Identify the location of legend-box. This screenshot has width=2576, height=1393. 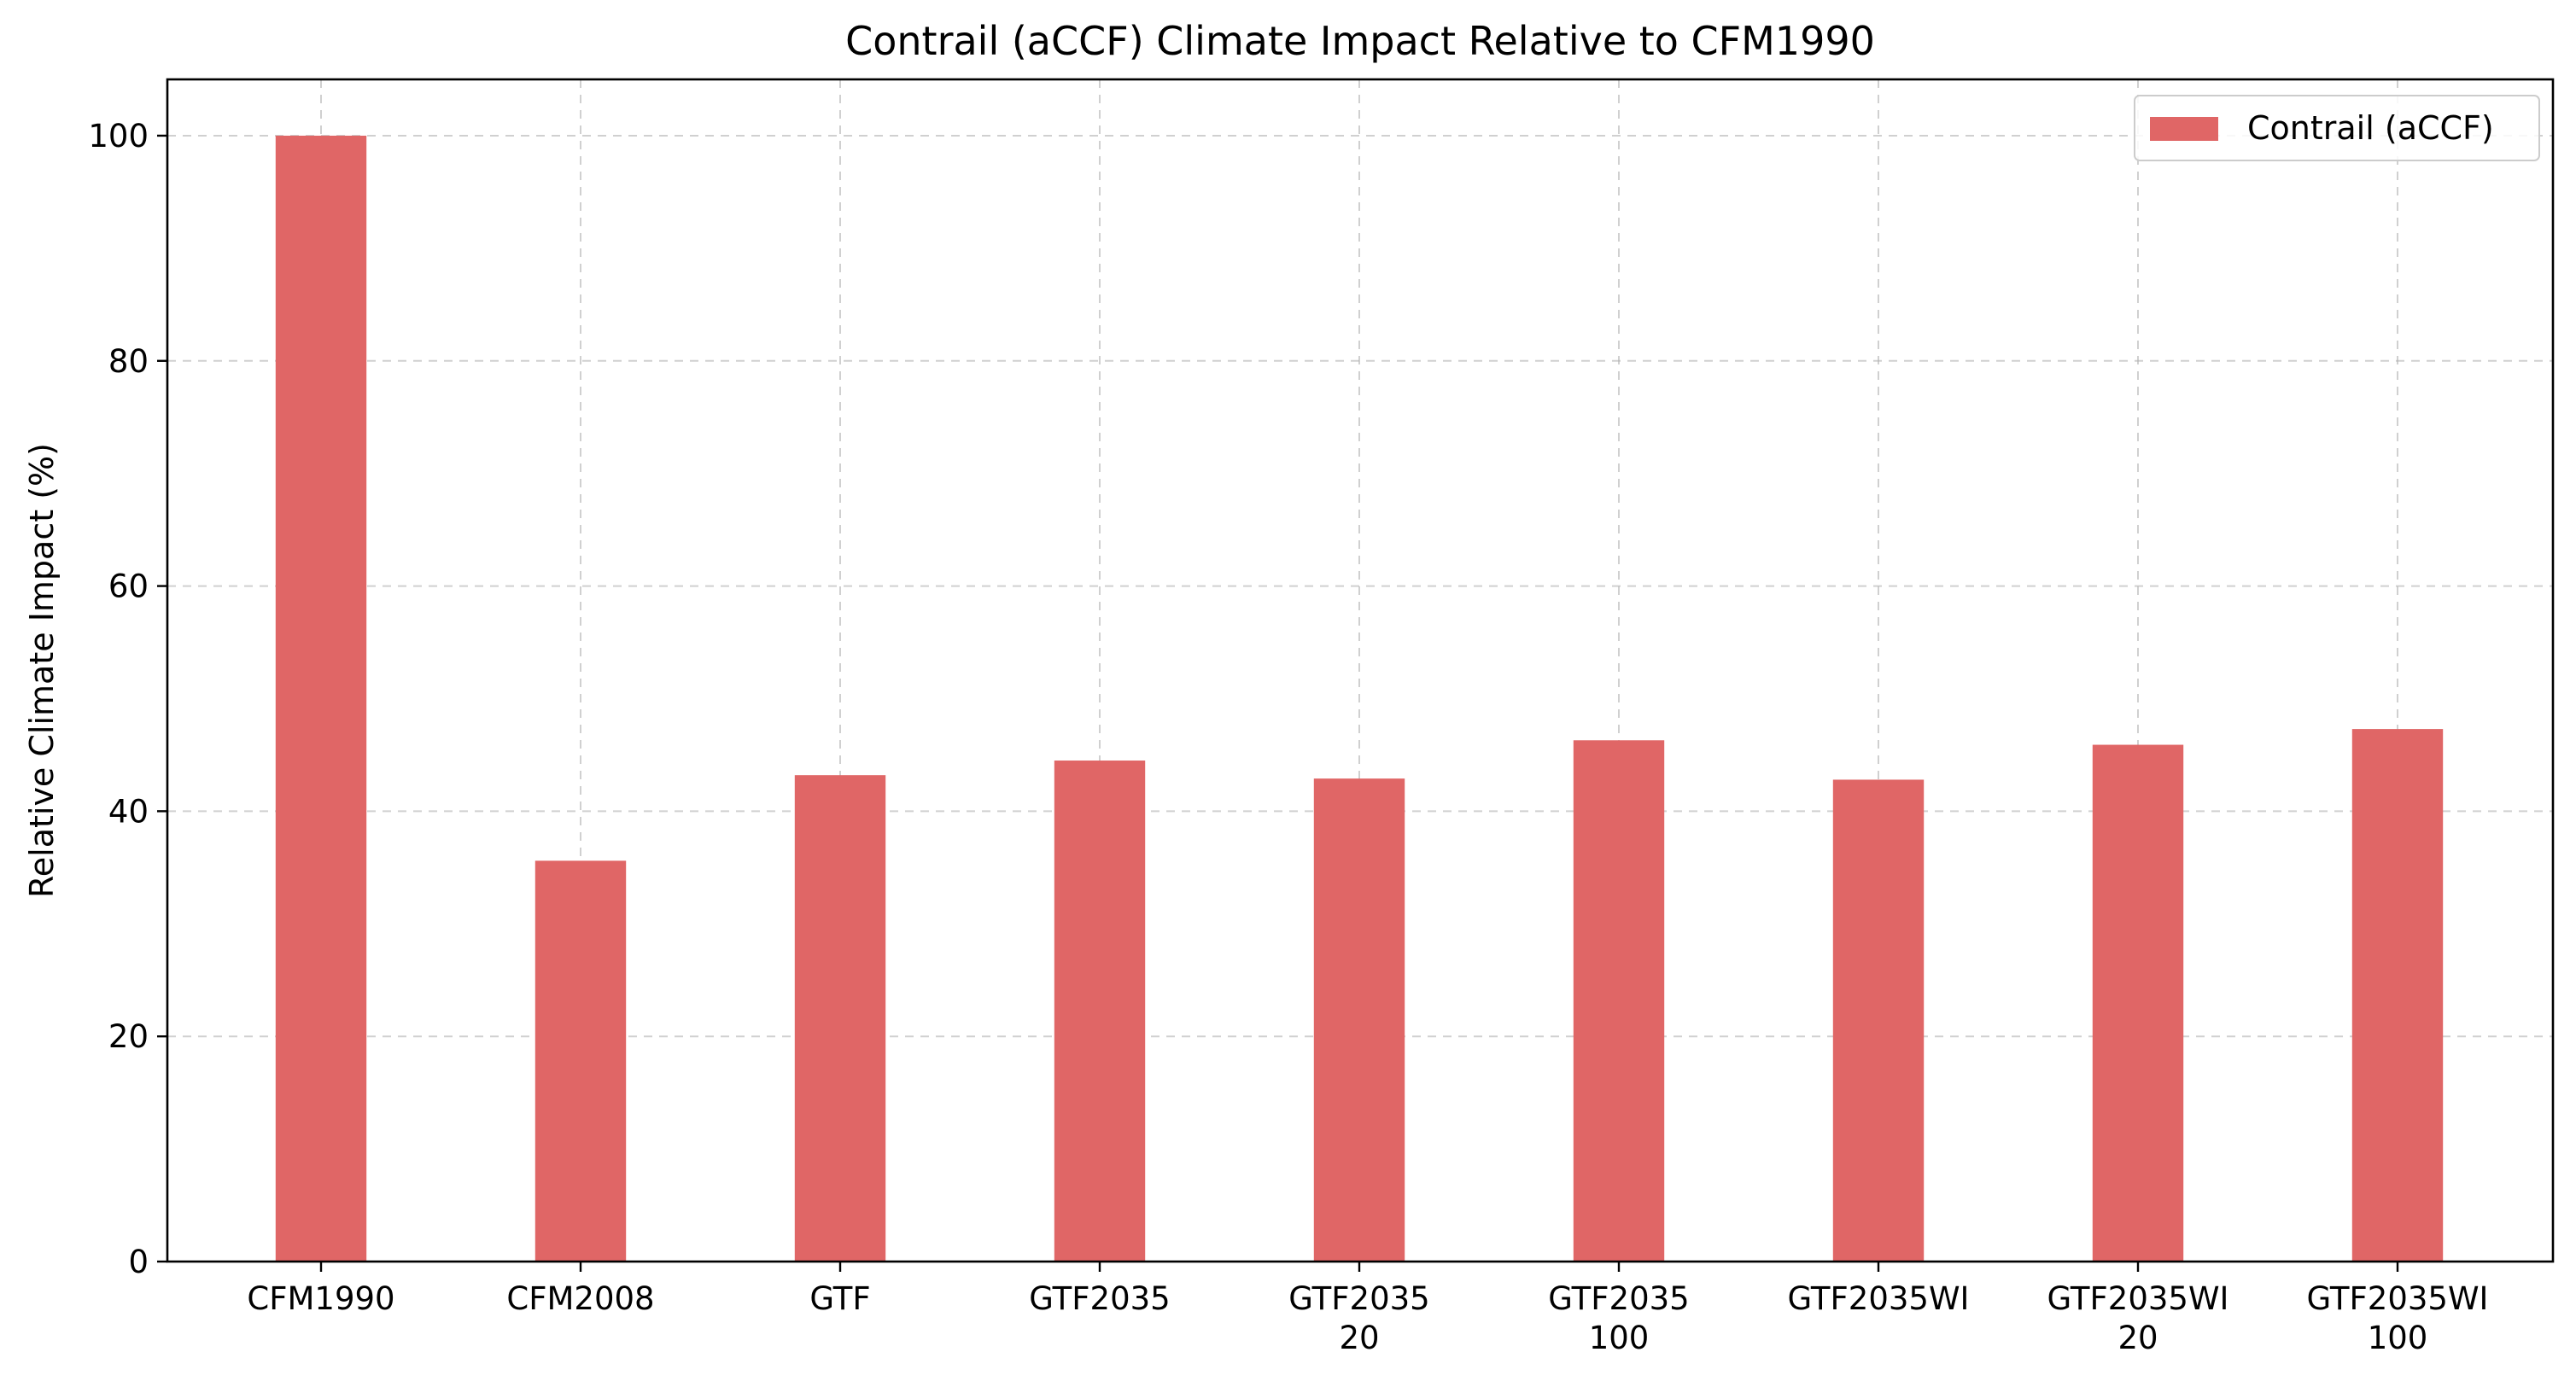
(2337, 128).